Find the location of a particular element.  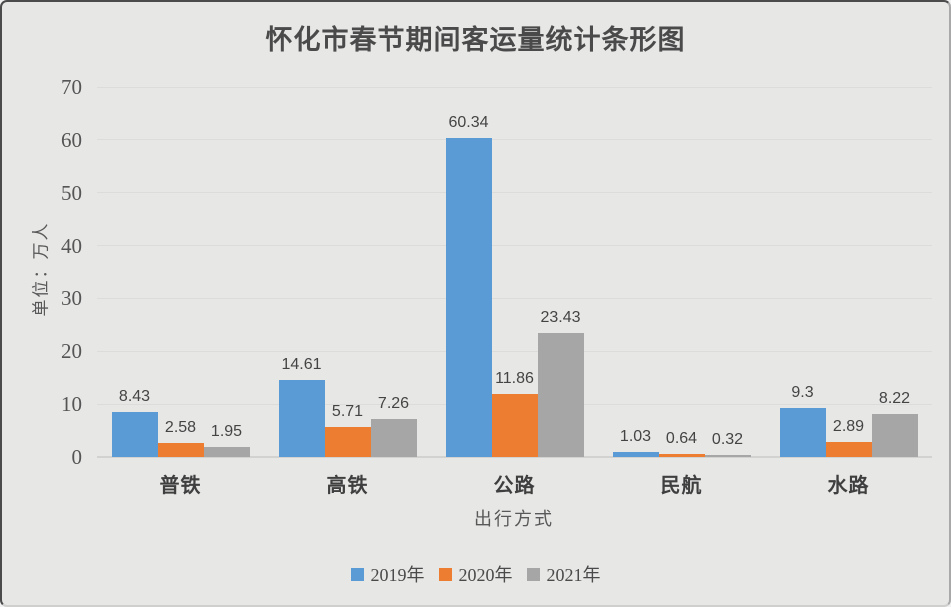

category-label: 水路 is located at coordinates (848, 486).